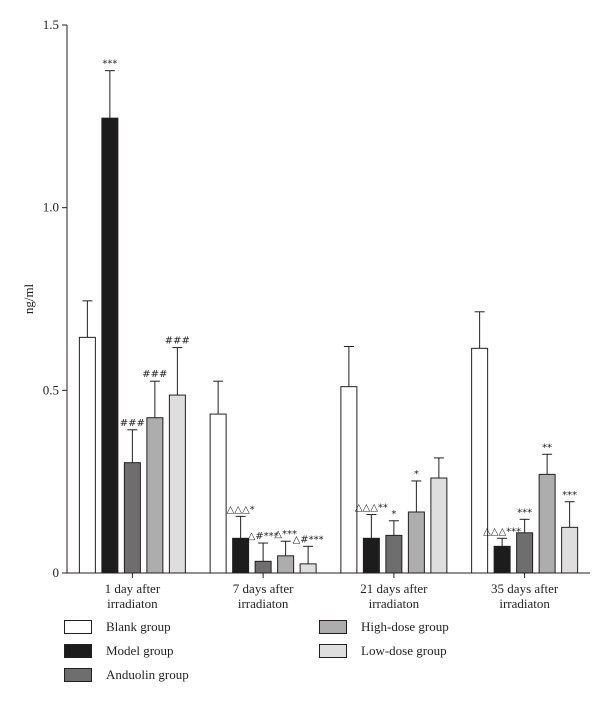 This screenshot has width=600, height=705. What do you see at coordinates (28, 298) in the screenshot?
I see `y-axis-label: ng/ml` at bounding box center [28, 298].